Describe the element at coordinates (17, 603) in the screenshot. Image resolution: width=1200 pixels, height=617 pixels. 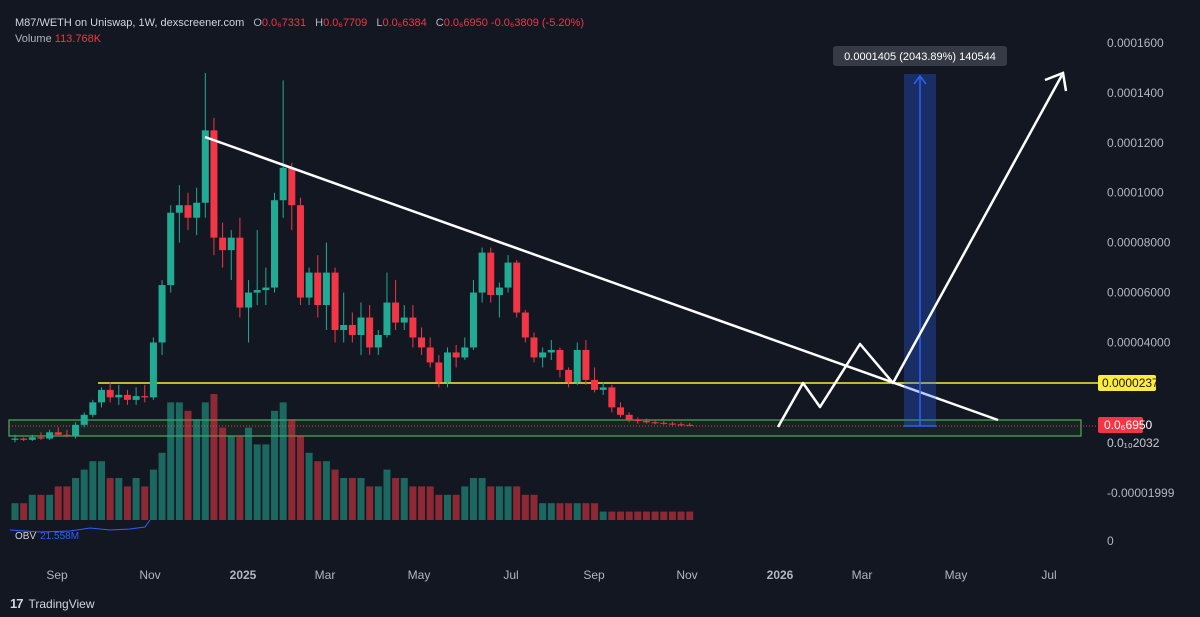
I see `tradingview-logo-icon: 17` at that location.